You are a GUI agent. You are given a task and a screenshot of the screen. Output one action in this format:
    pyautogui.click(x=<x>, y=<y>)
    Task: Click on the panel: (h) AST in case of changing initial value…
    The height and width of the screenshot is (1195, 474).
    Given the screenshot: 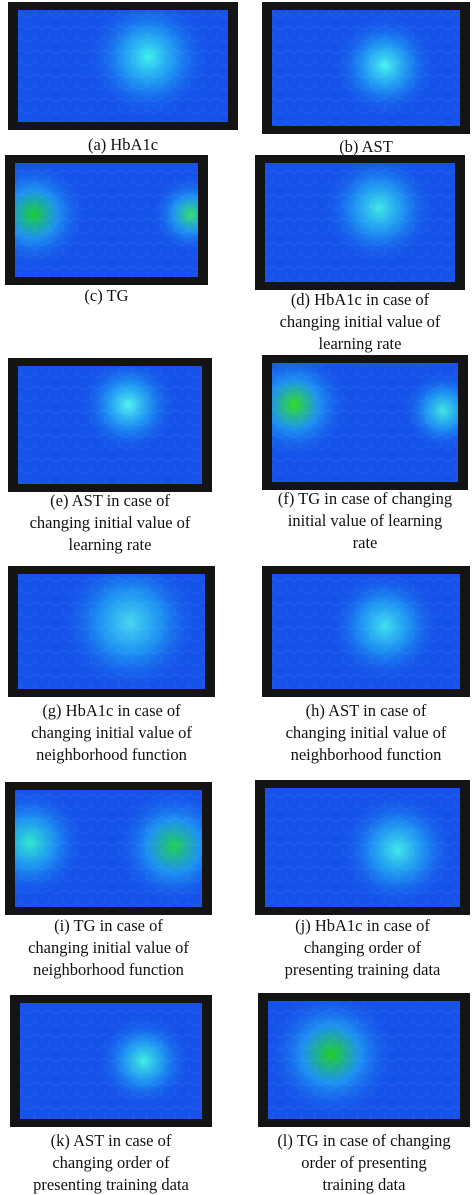 What is the action you would take?
    pyautogui.click(x=366, y=665)
    